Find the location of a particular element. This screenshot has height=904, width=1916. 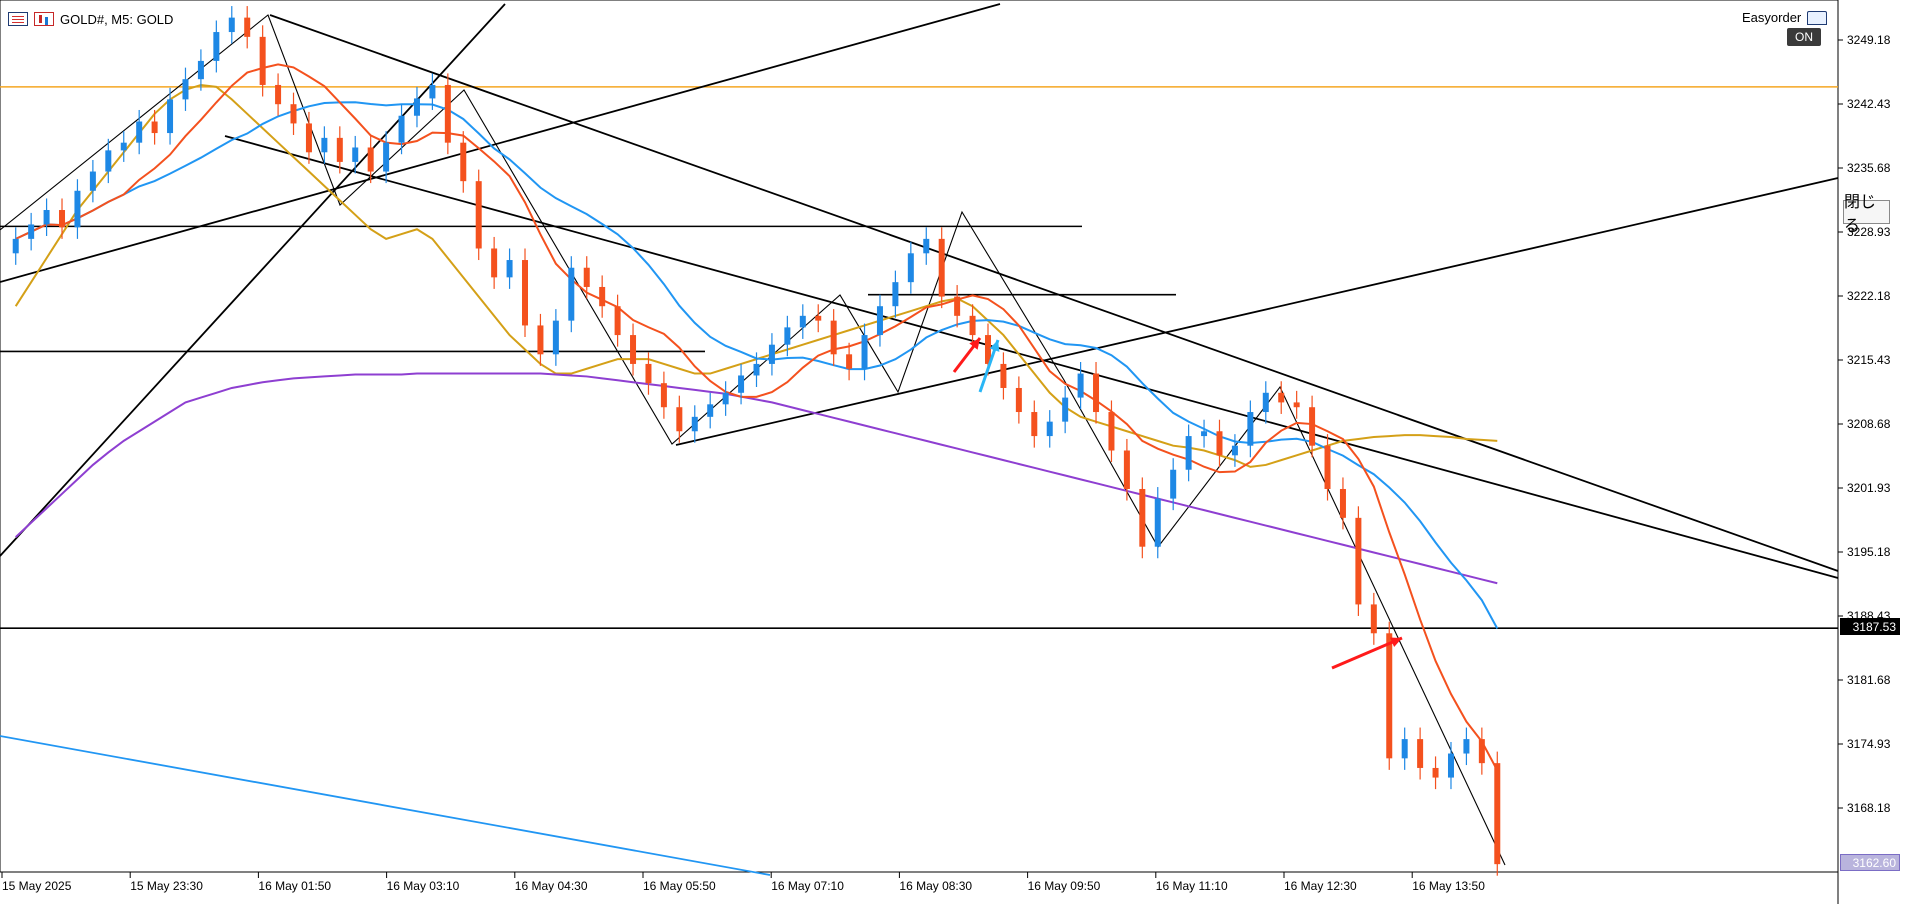

blue-trendline is located at coordinates (385, 805).